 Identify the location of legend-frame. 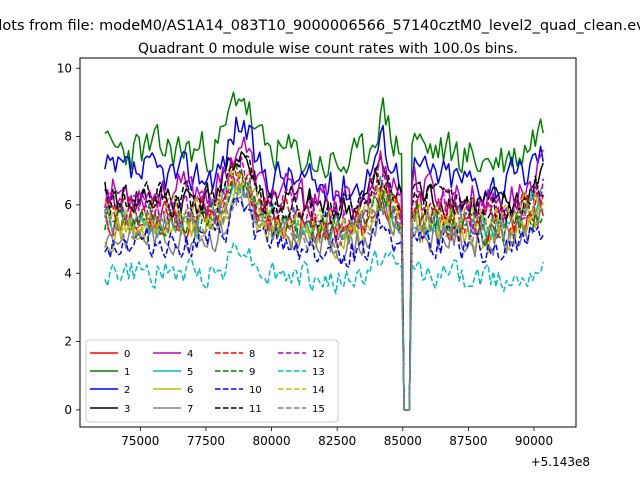
(212, 381).